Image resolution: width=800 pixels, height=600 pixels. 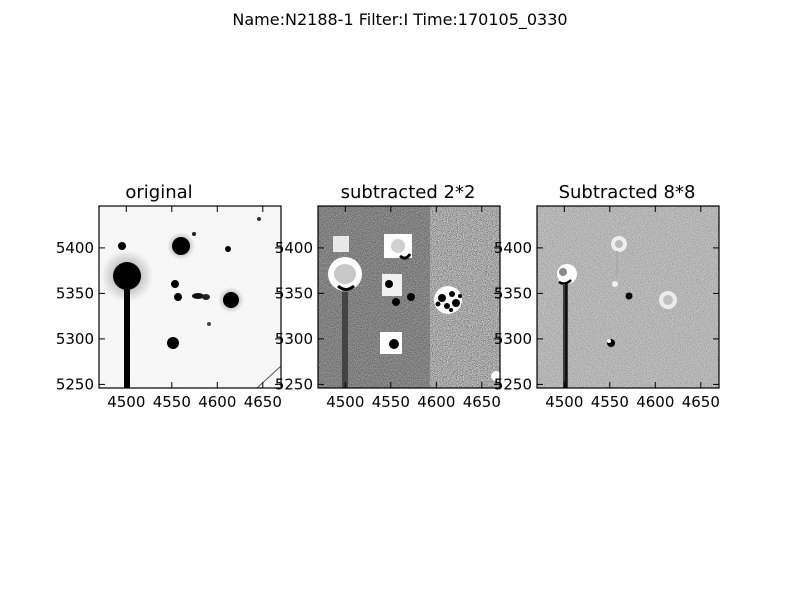 I want to click on image-subtracted-8x8: 4500 4550 4600 4650 5400 5350 5300 5250, so click(x=607, y=308).